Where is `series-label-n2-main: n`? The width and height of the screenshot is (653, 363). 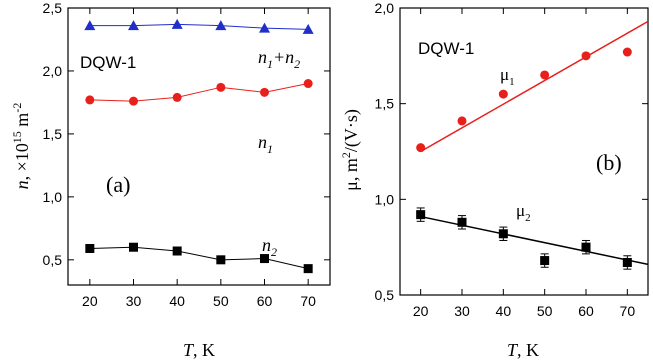 series-label-n2-main: n is located at coordinates (266, 245).